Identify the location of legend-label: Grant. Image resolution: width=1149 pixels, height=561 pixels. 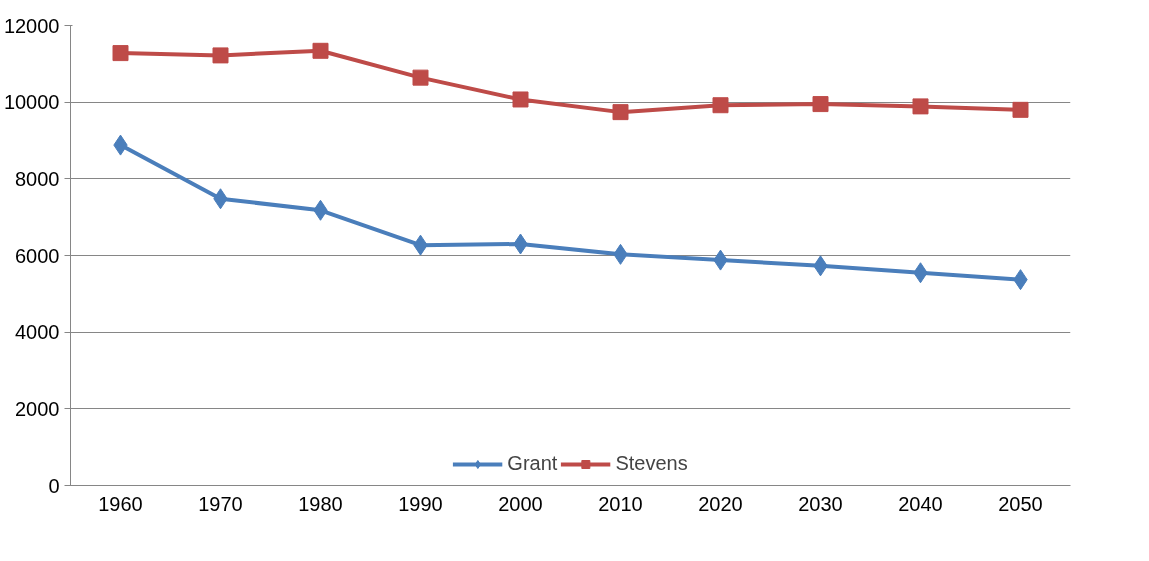
(532, 463).